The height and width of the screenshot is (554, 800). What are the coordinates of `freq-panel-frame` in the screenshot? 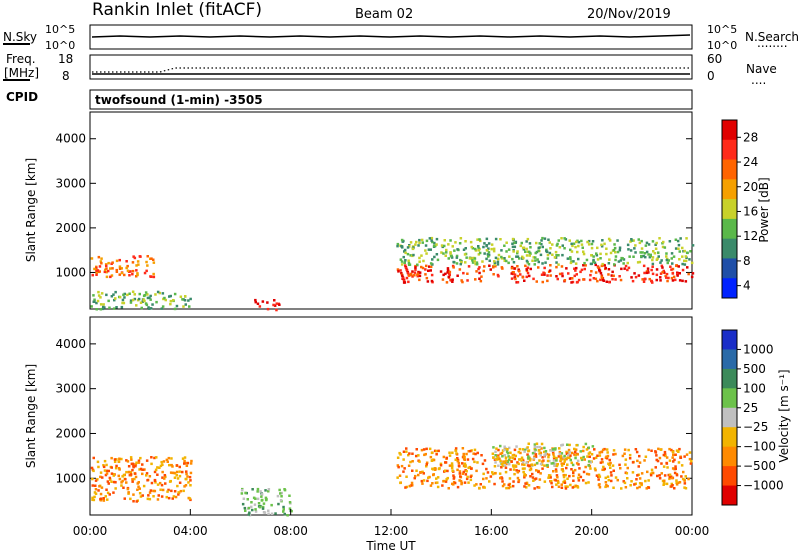 It's located at (391, 67).